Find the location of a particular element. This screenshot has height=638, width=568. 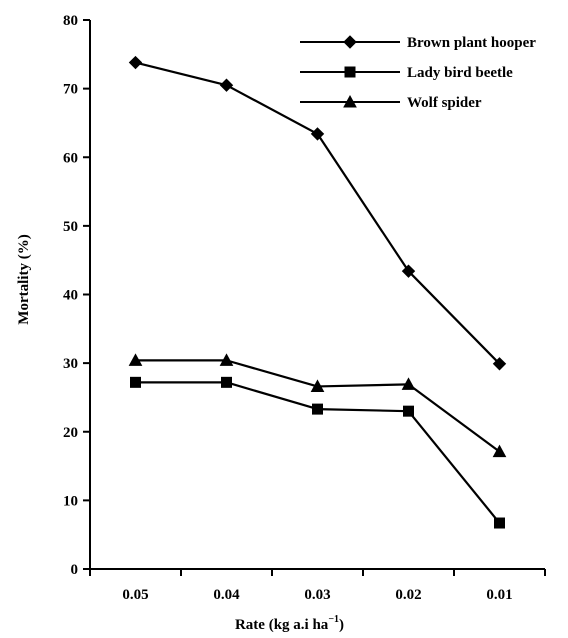

legend-item-brown-plant-hooper: Brown plant hooper is located at coordinates (418, 43).